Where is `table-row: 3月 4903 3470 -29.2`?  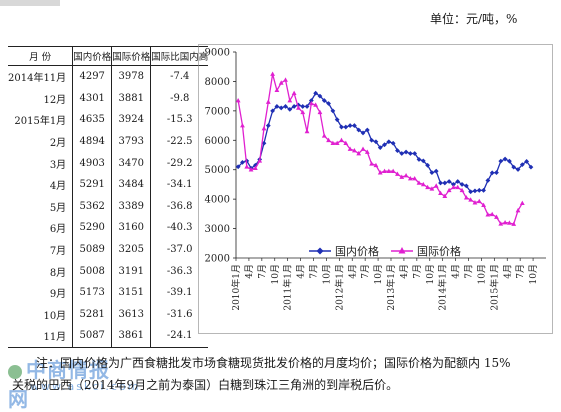 table-row: 3月 4903 3470 -29.2 is located at coordinates (108, 163).